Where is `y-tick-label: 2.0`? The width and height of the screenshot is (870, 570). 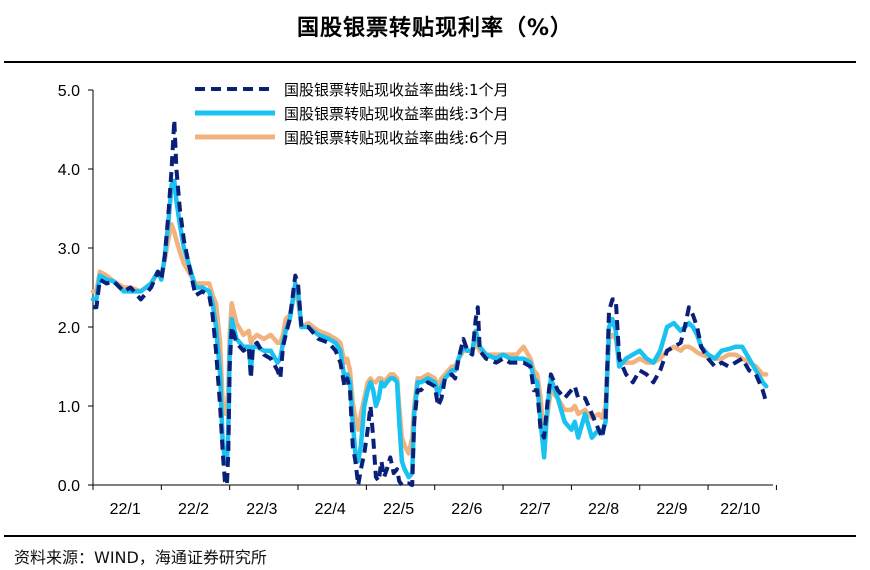 y-tick-label: 2.0 is located at coordinates (69, 328).